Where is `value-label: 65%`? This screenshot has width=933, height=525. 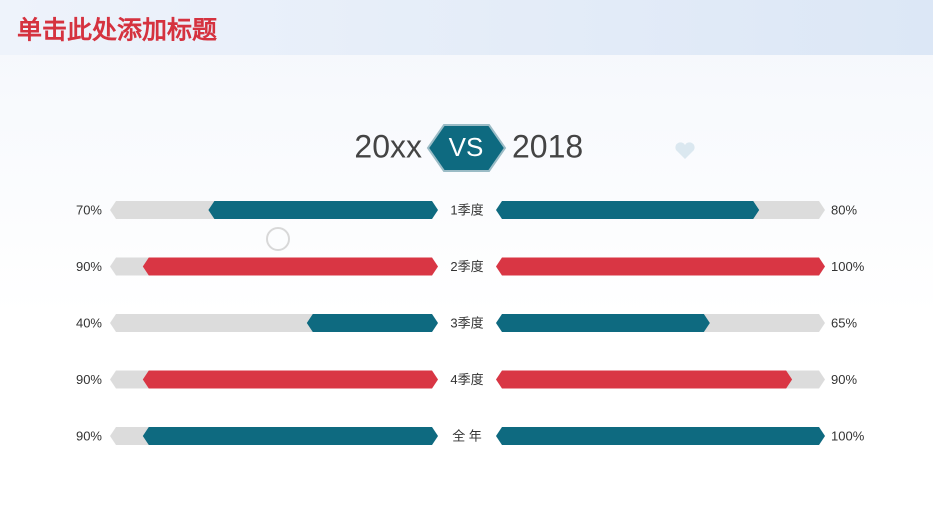
value-label: 65% is located at coordinates (844, 322).